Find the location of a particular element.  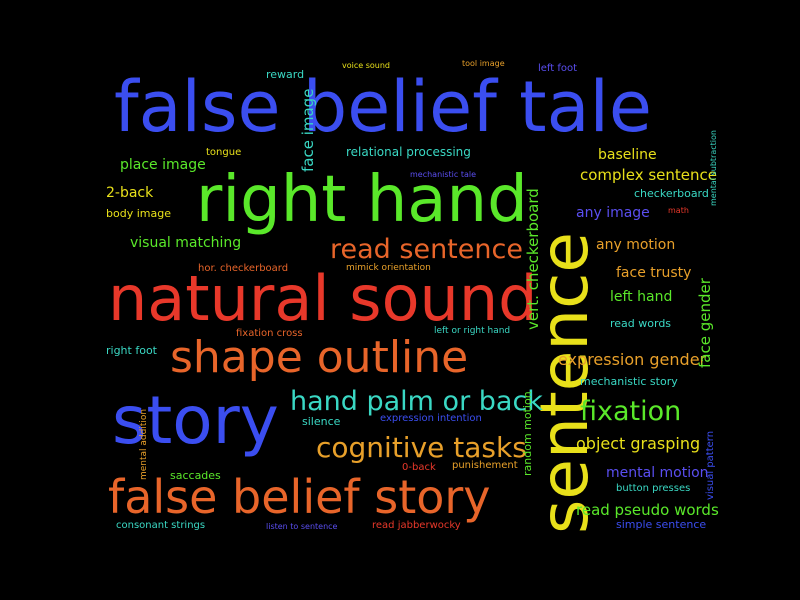

word-right-hand: right hand is located at coordinates (362, 200).